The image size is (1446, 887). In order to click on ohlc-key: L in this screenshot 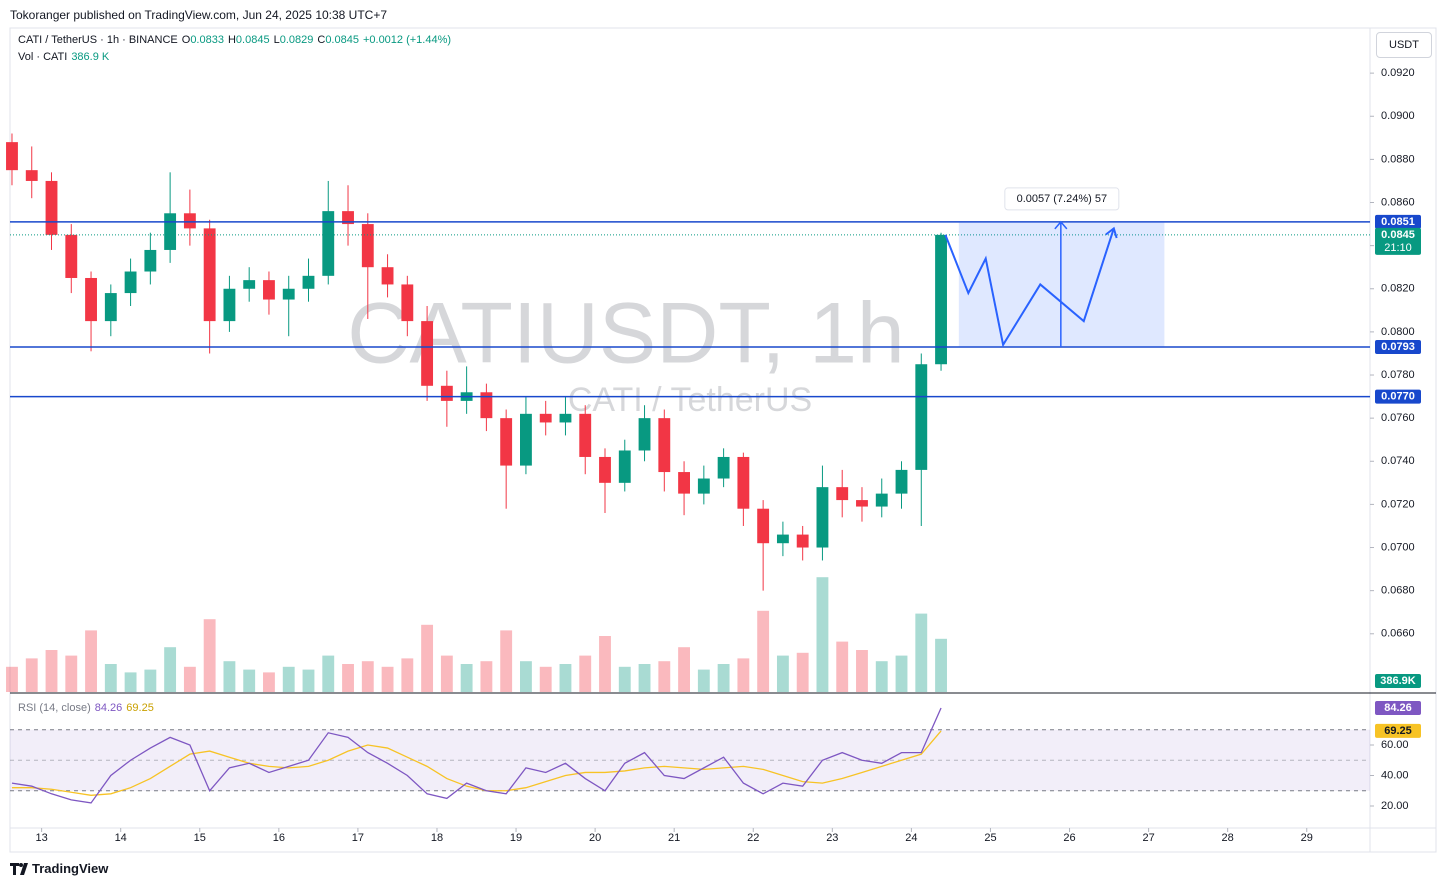, I will do `click(276, 40)`.